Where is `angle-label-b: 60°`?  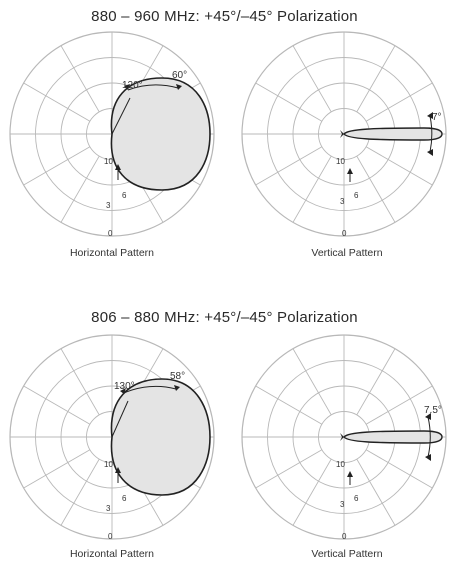 angle-label-b: 60° is located at coordinates (179, 75).